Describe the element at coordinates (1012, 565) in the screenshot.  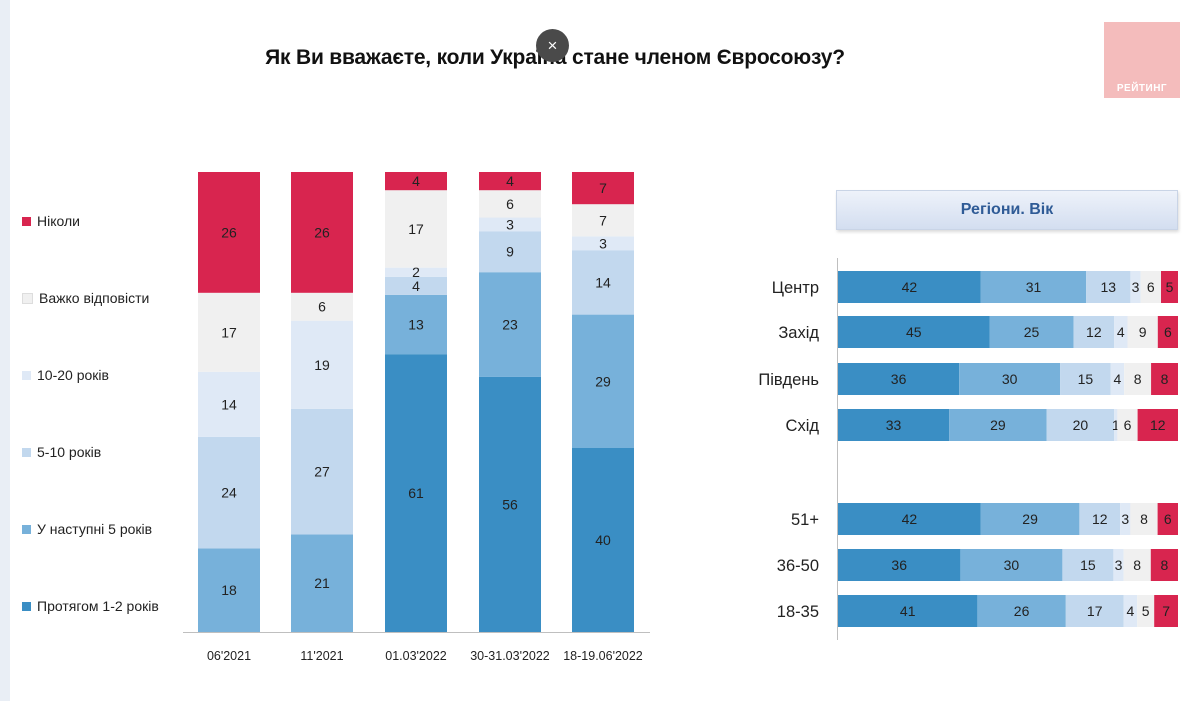
I see `data-label: 30` at that location.